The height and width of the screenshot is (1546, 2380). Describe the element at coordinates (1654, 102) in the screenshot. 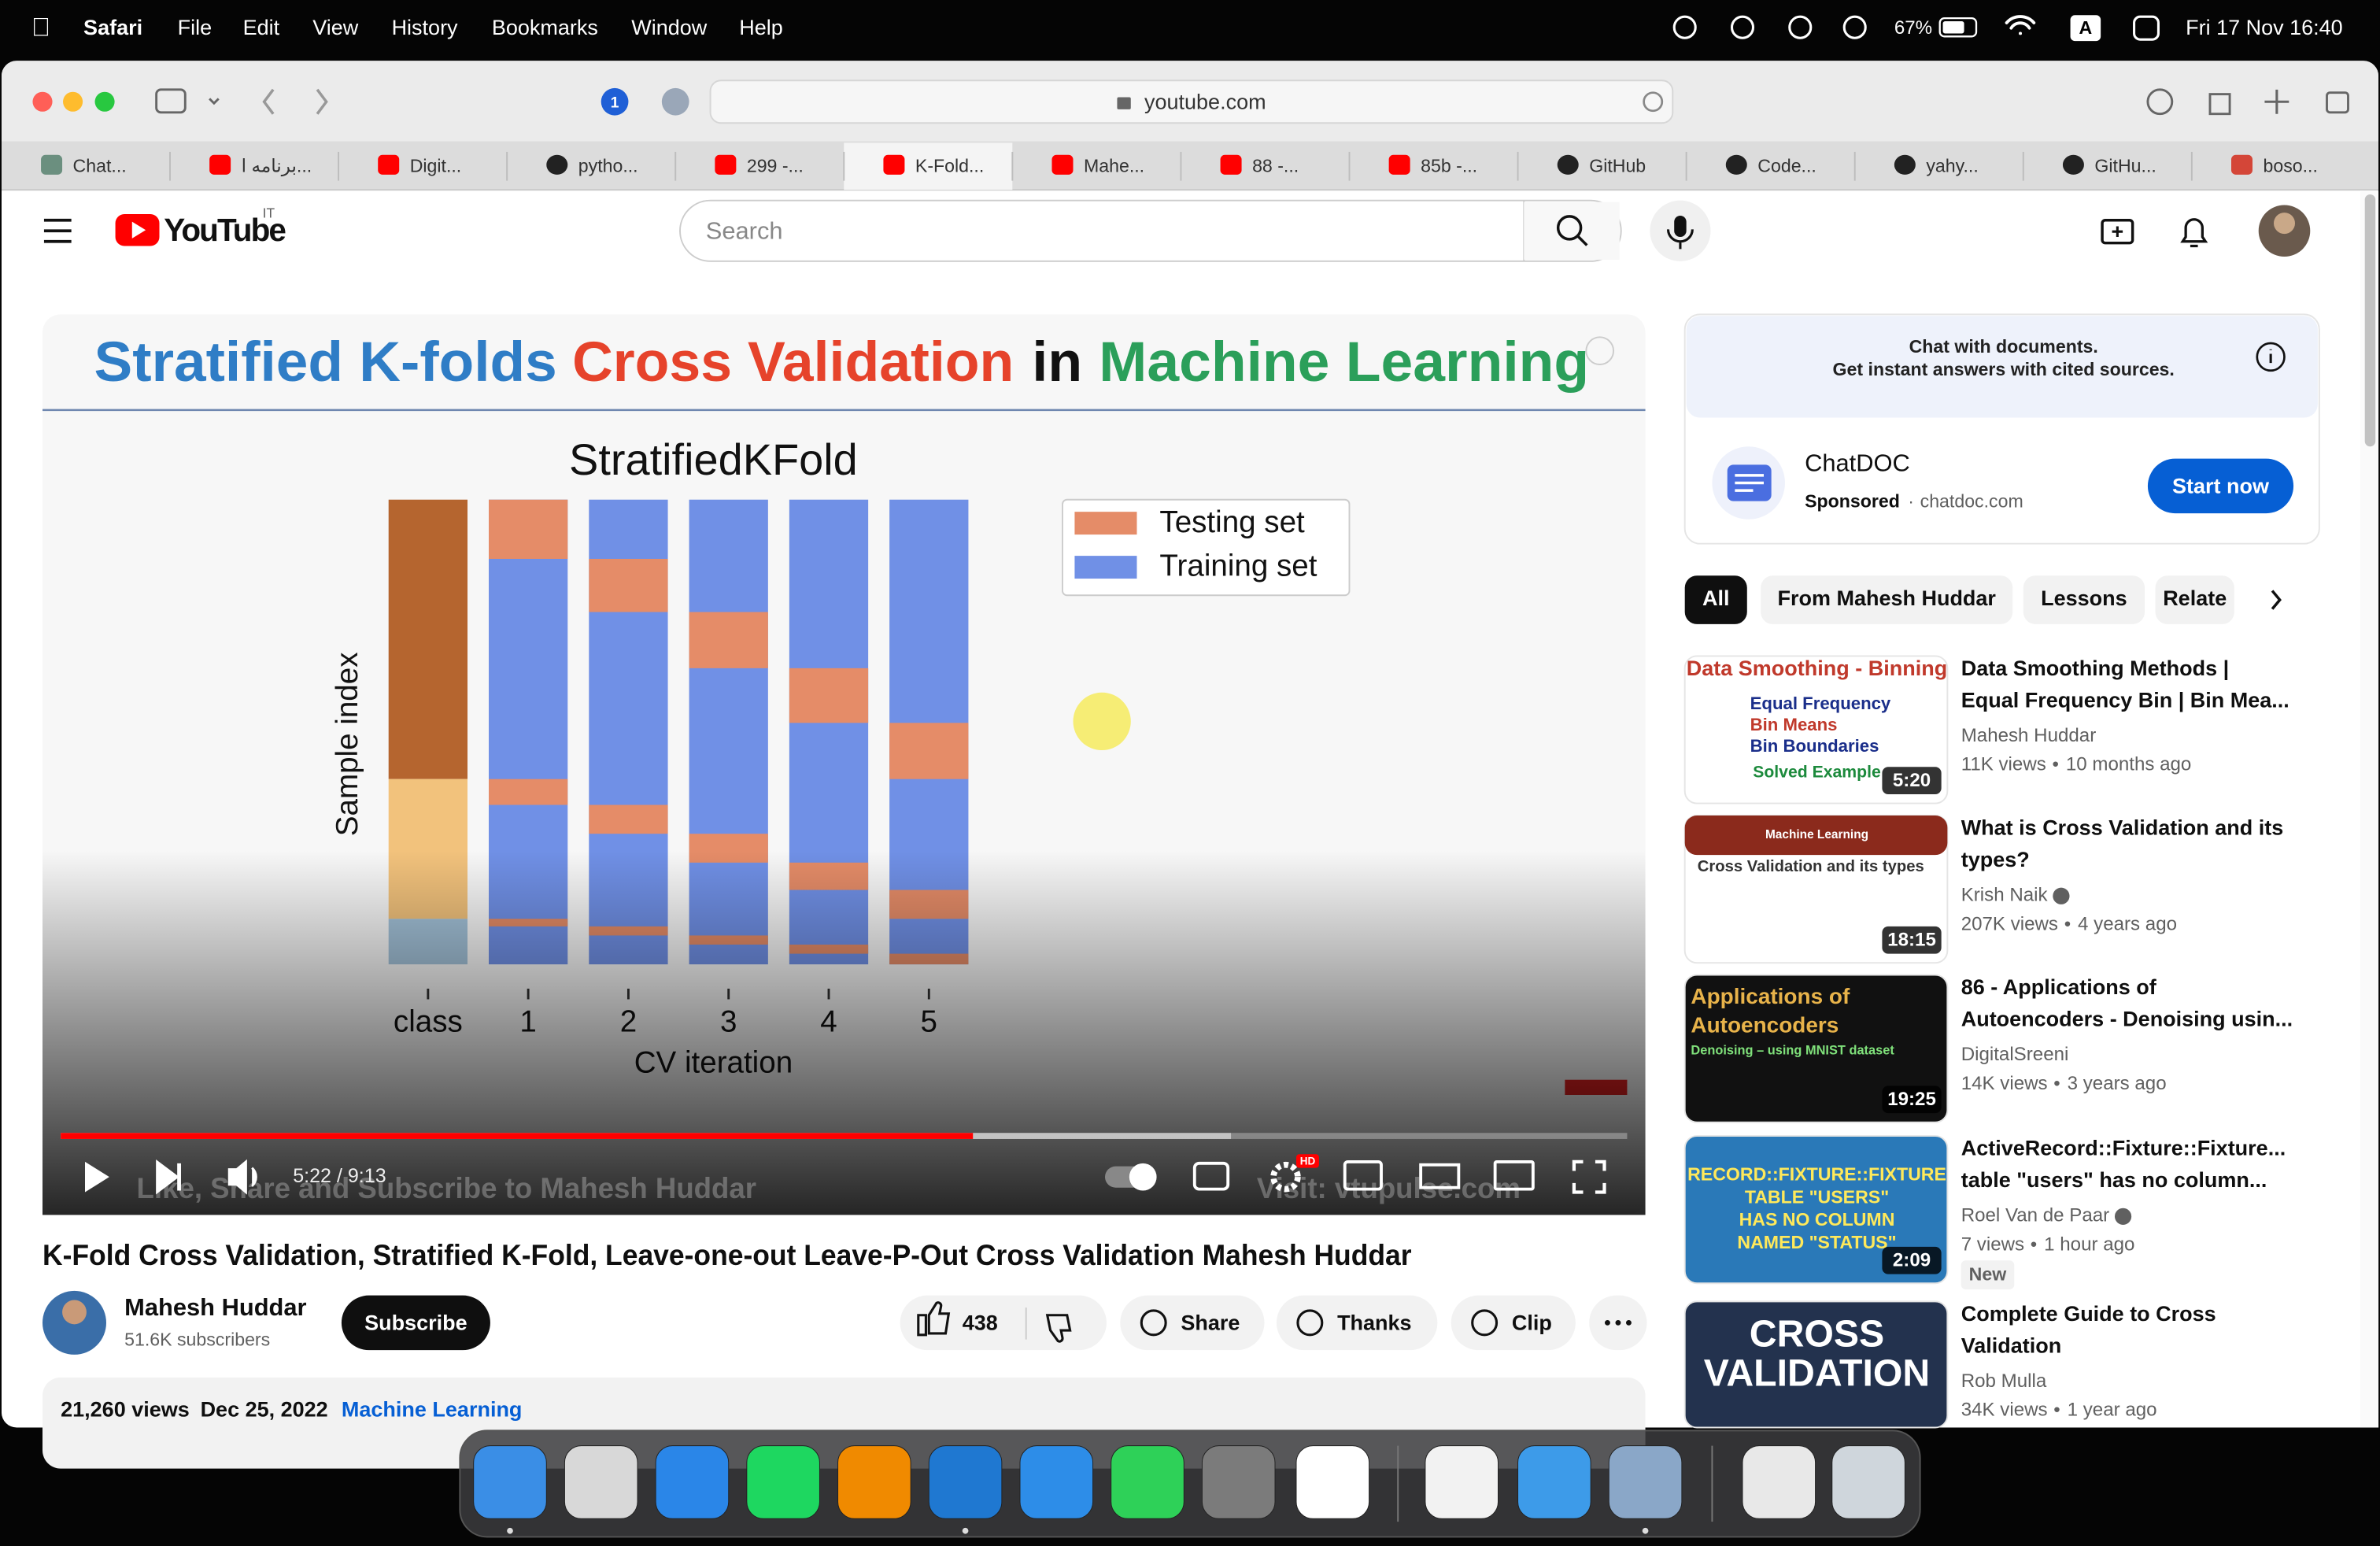

I see `reload-button` at that location.